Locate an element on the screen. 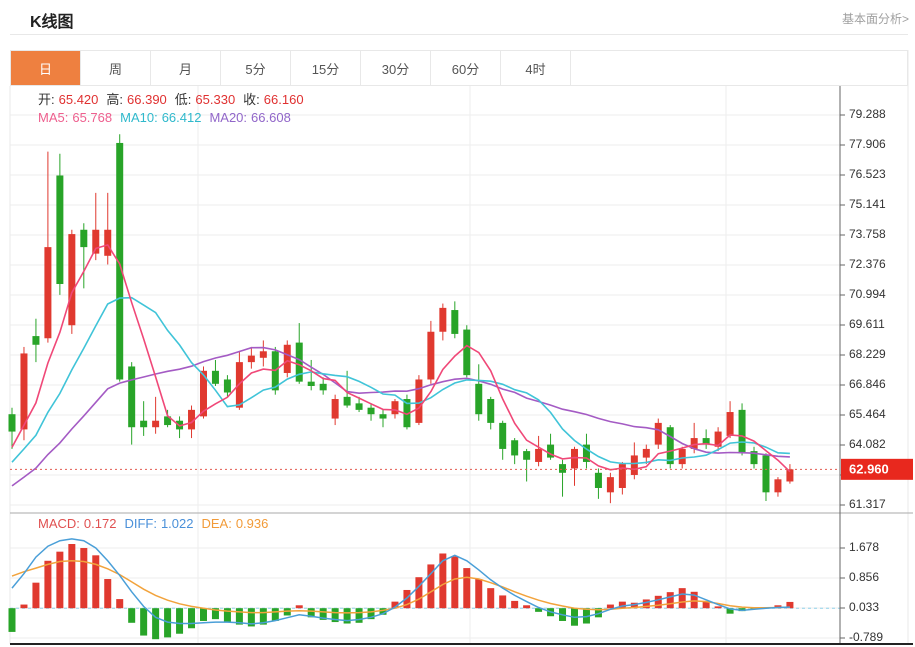 This screenshot has height=647, width=915. fundamental-analysis-link: 基本面分析> is located at coordinates (875, 19).